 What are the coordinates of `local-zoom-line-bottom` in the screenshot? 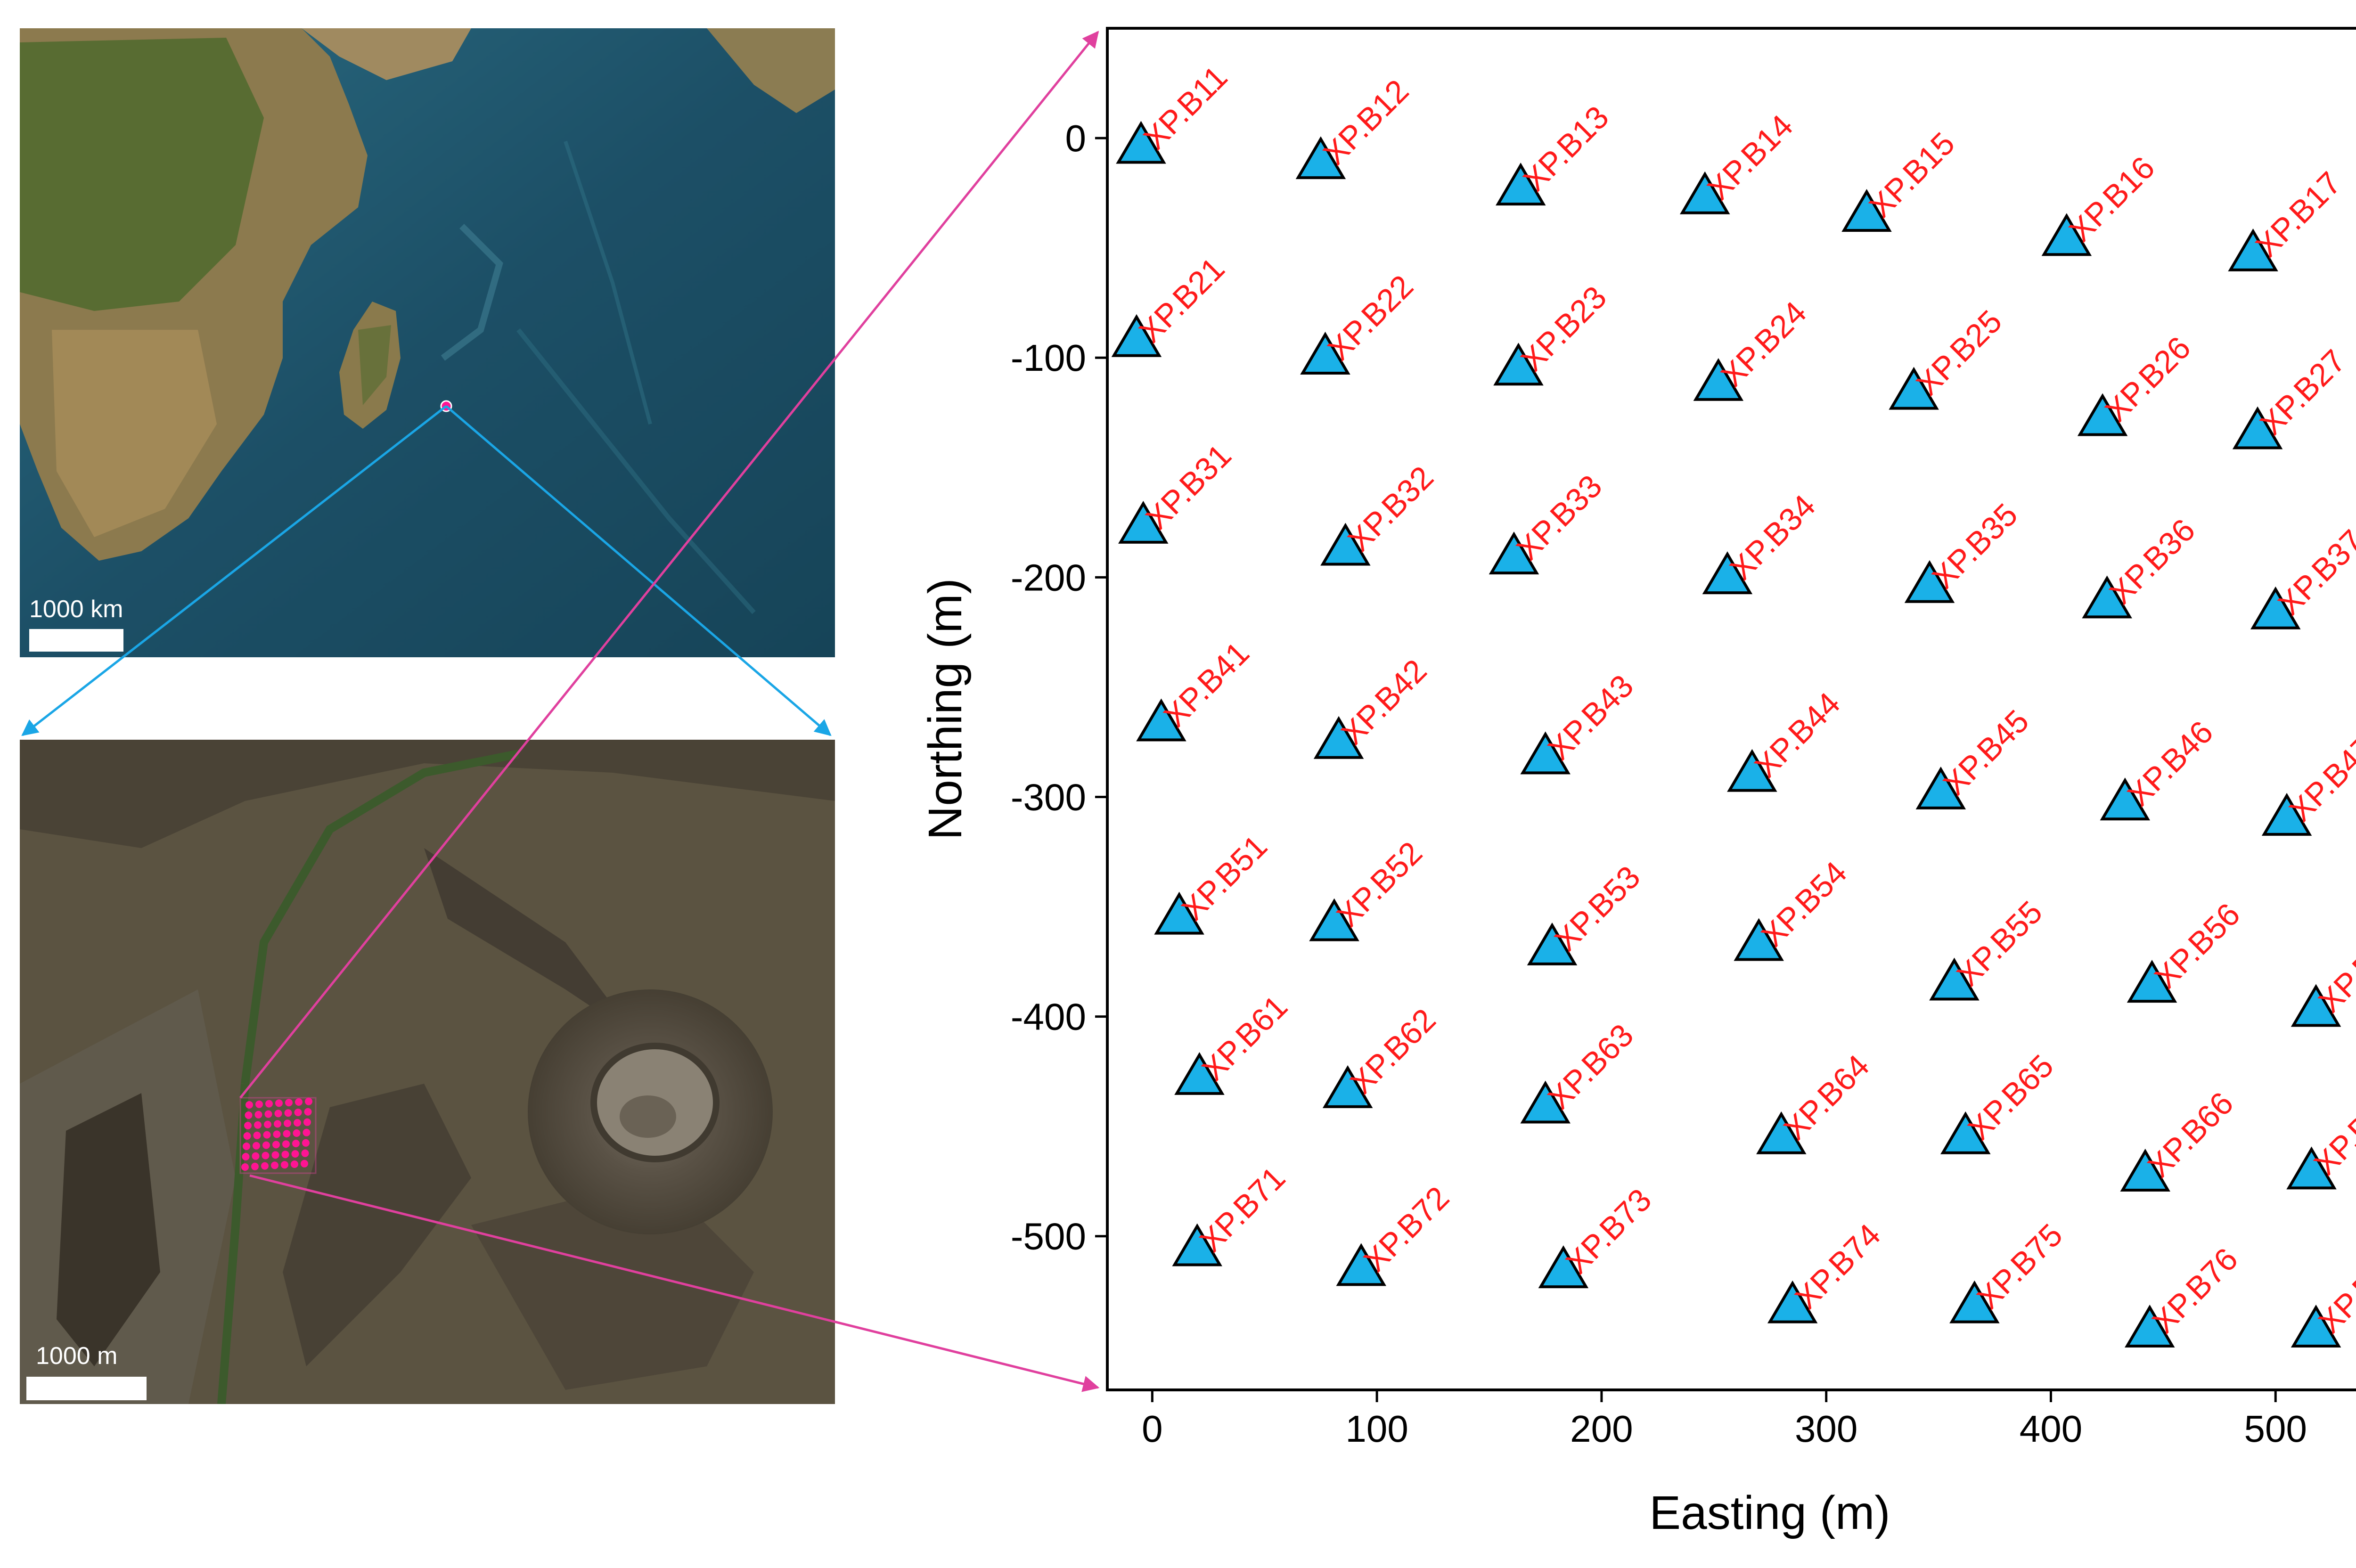 It's located at (674, 1283).